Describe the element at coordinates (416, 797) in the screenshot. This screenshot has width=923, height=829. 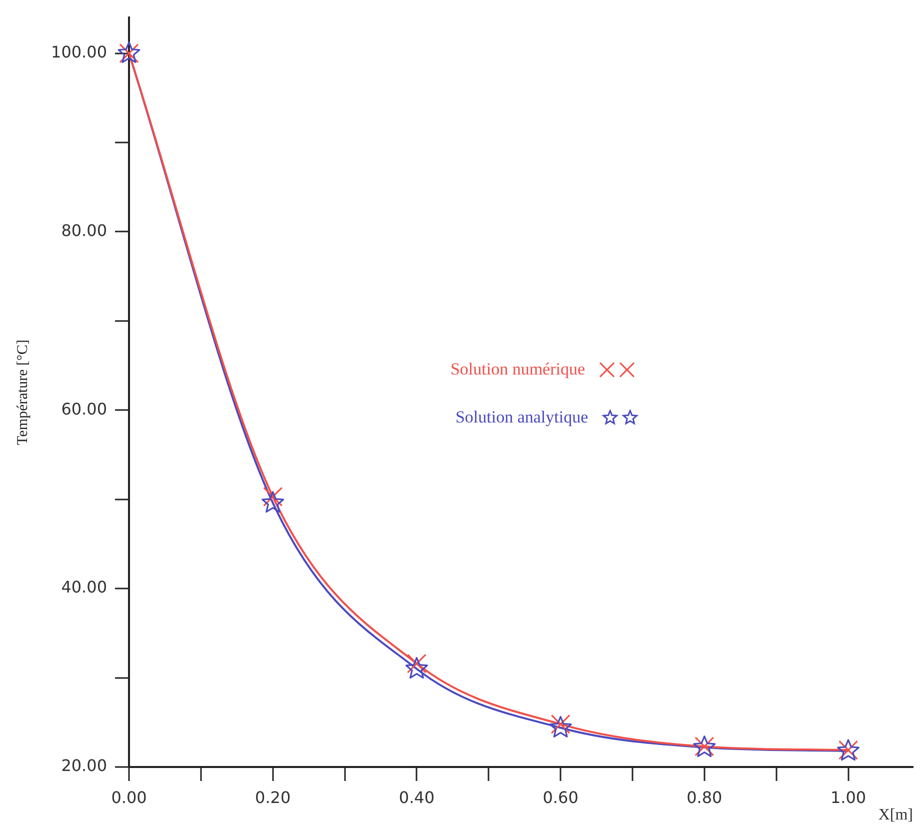
I see `x-tick-label: 0.40` at that location.